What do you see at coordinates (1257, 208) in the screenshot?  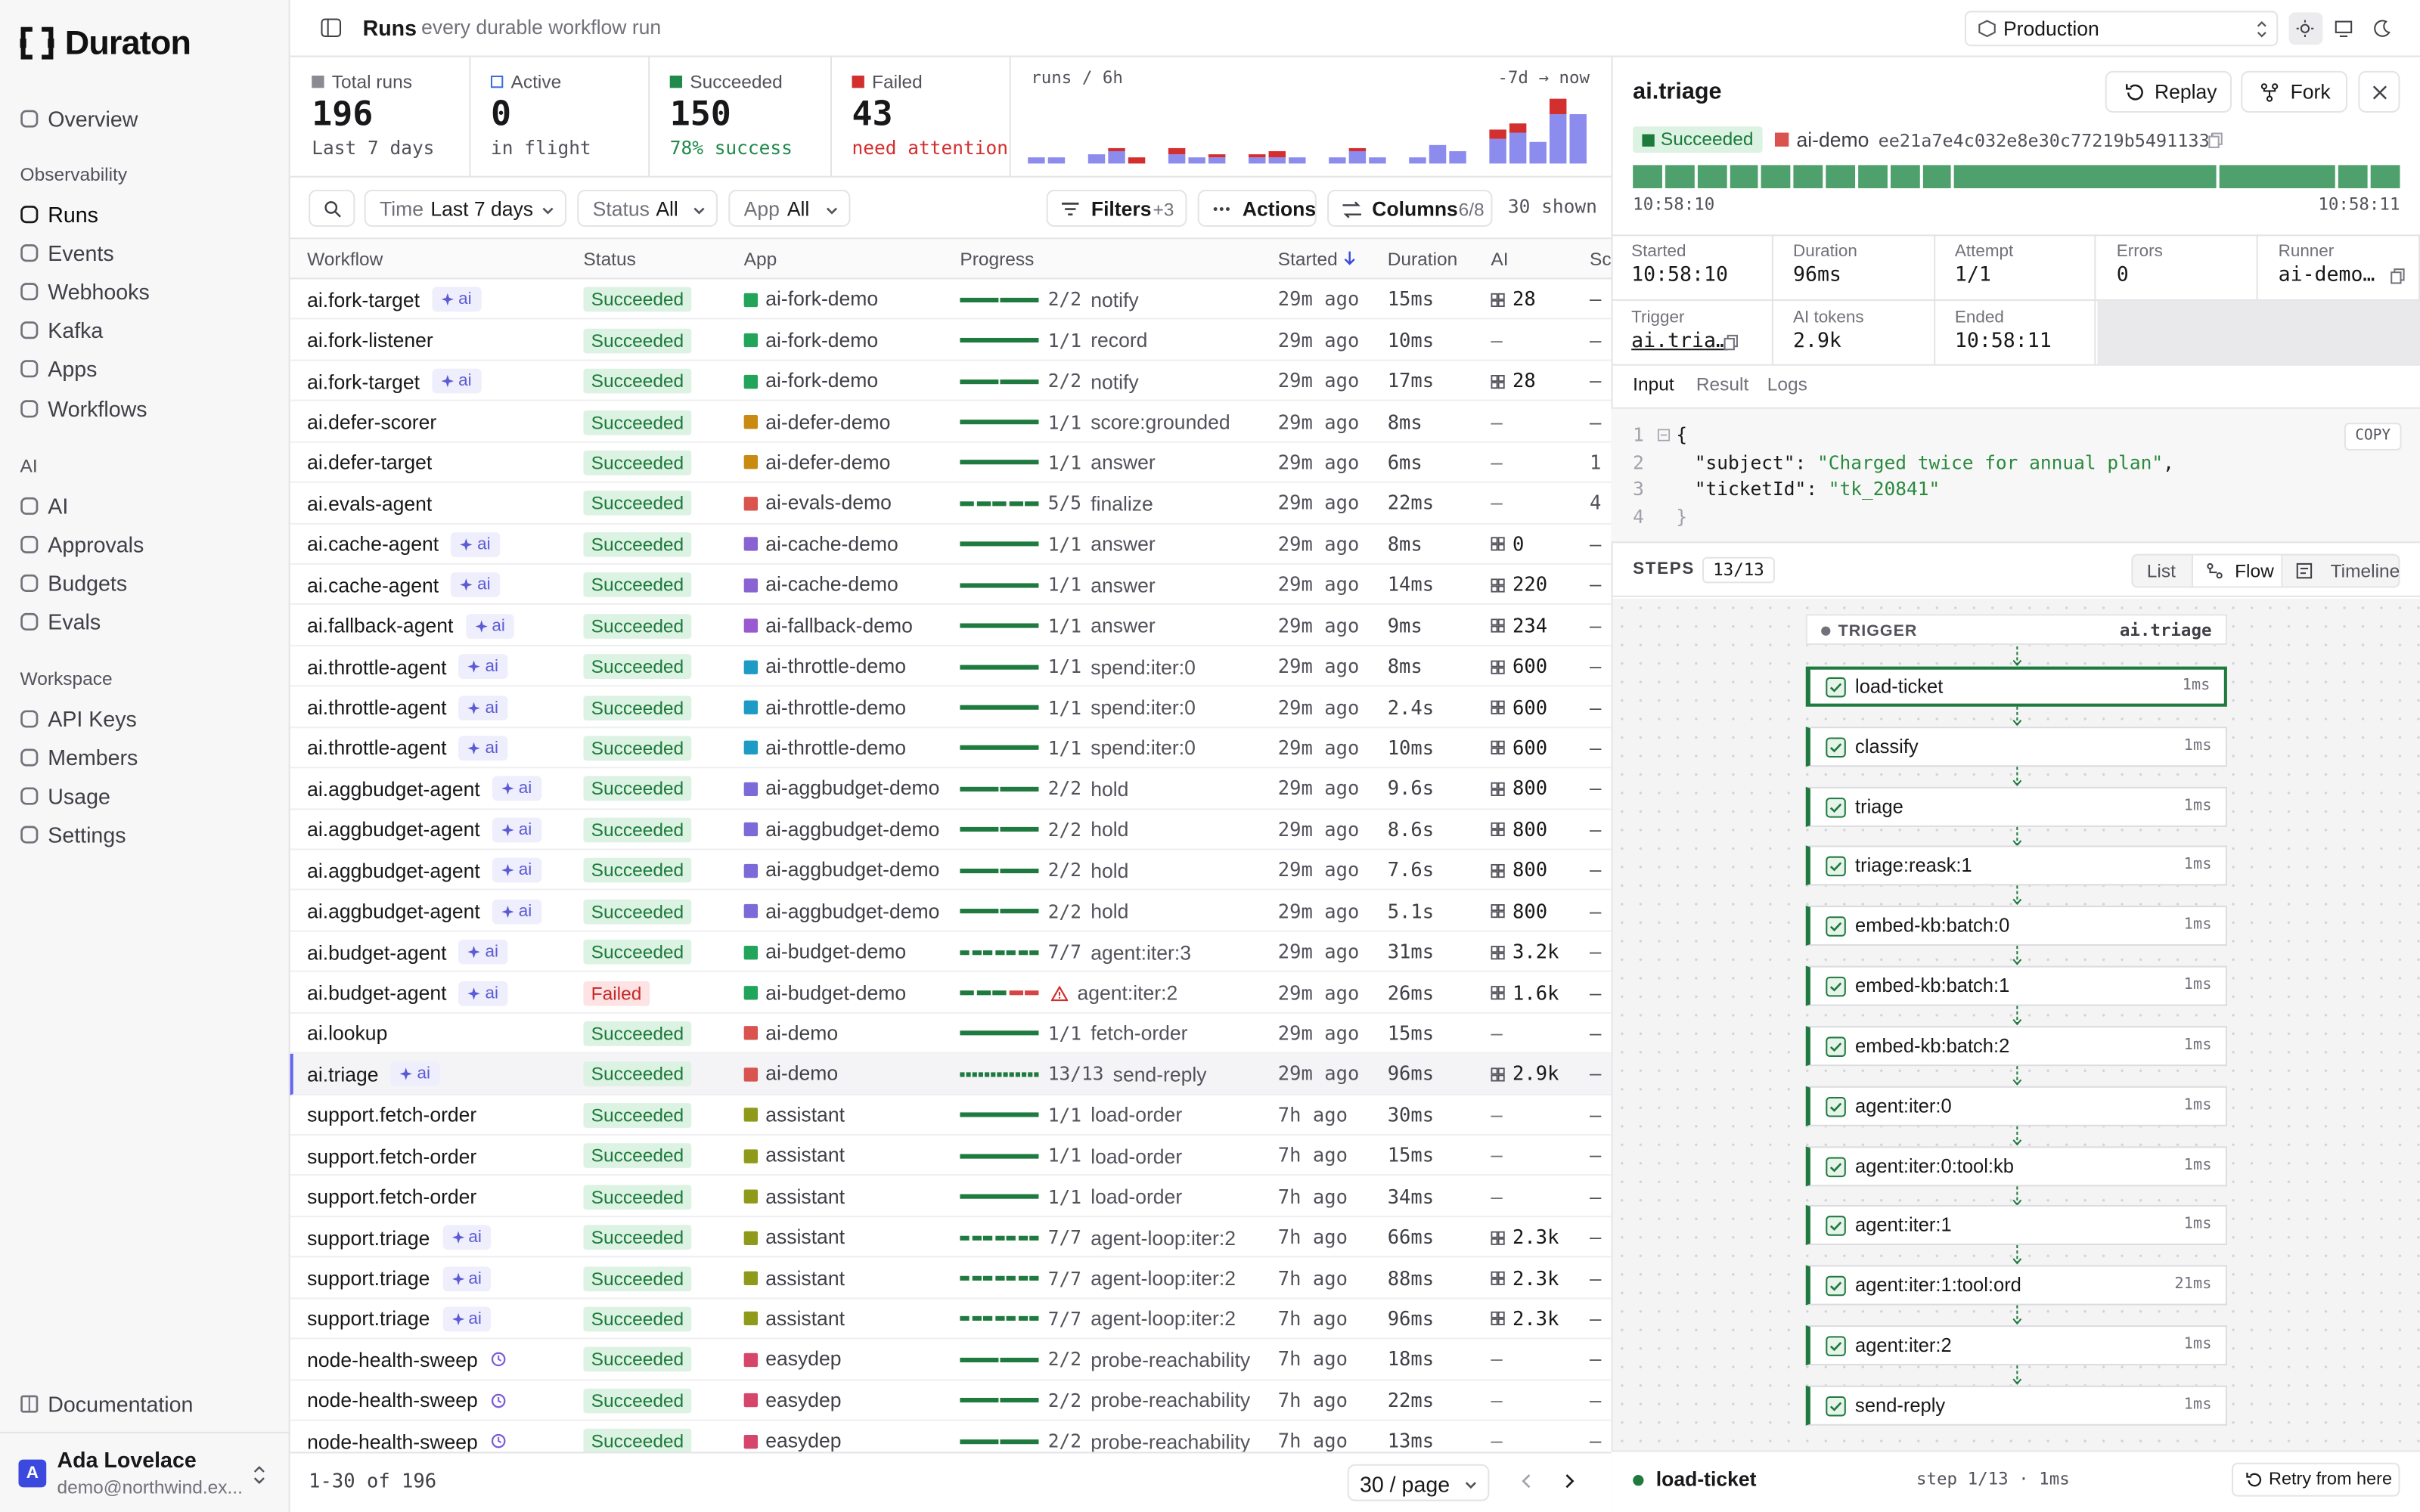 I see `actions-button: Actions` at bounding box center [1257, 208].